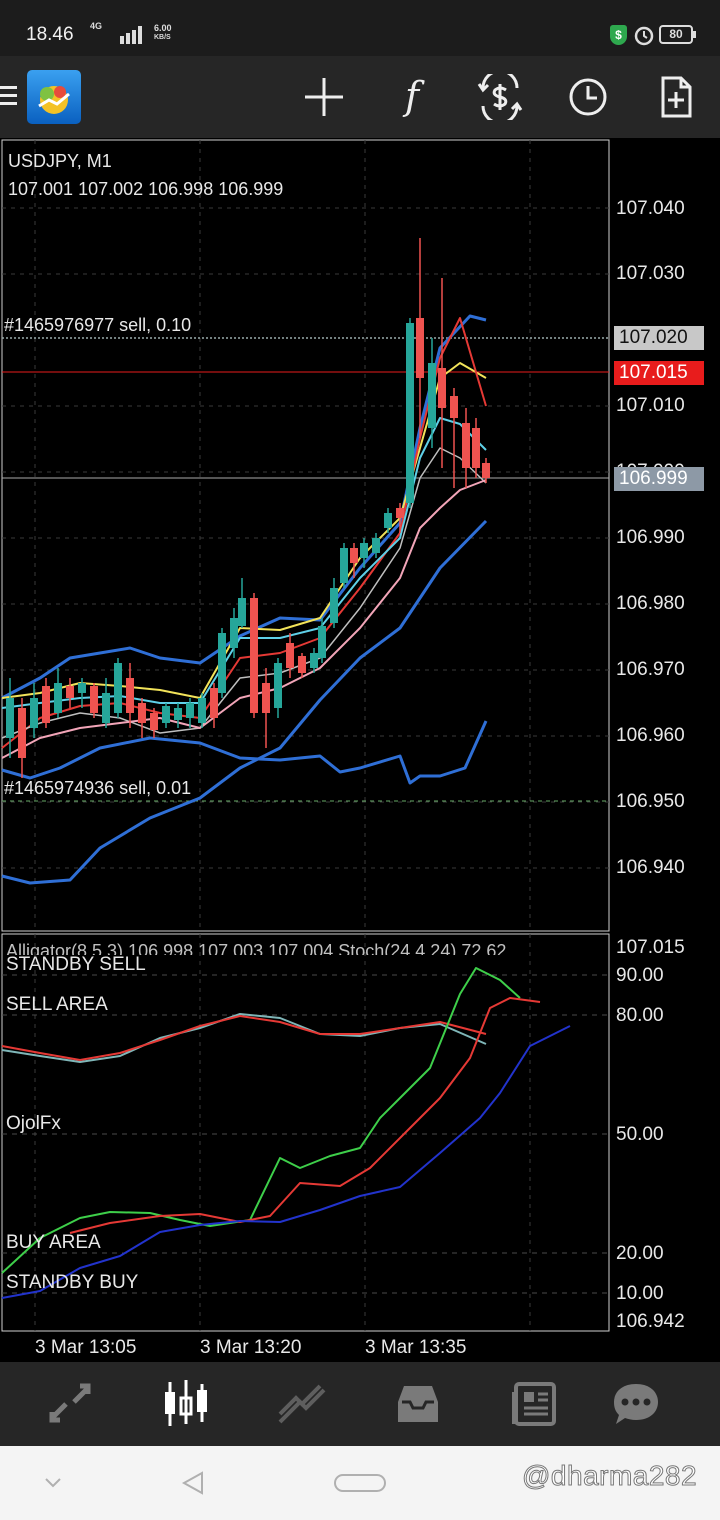 The width and height of the screenshot is (720, 1520). I want to click on new-order-icon, so click(676, 97).